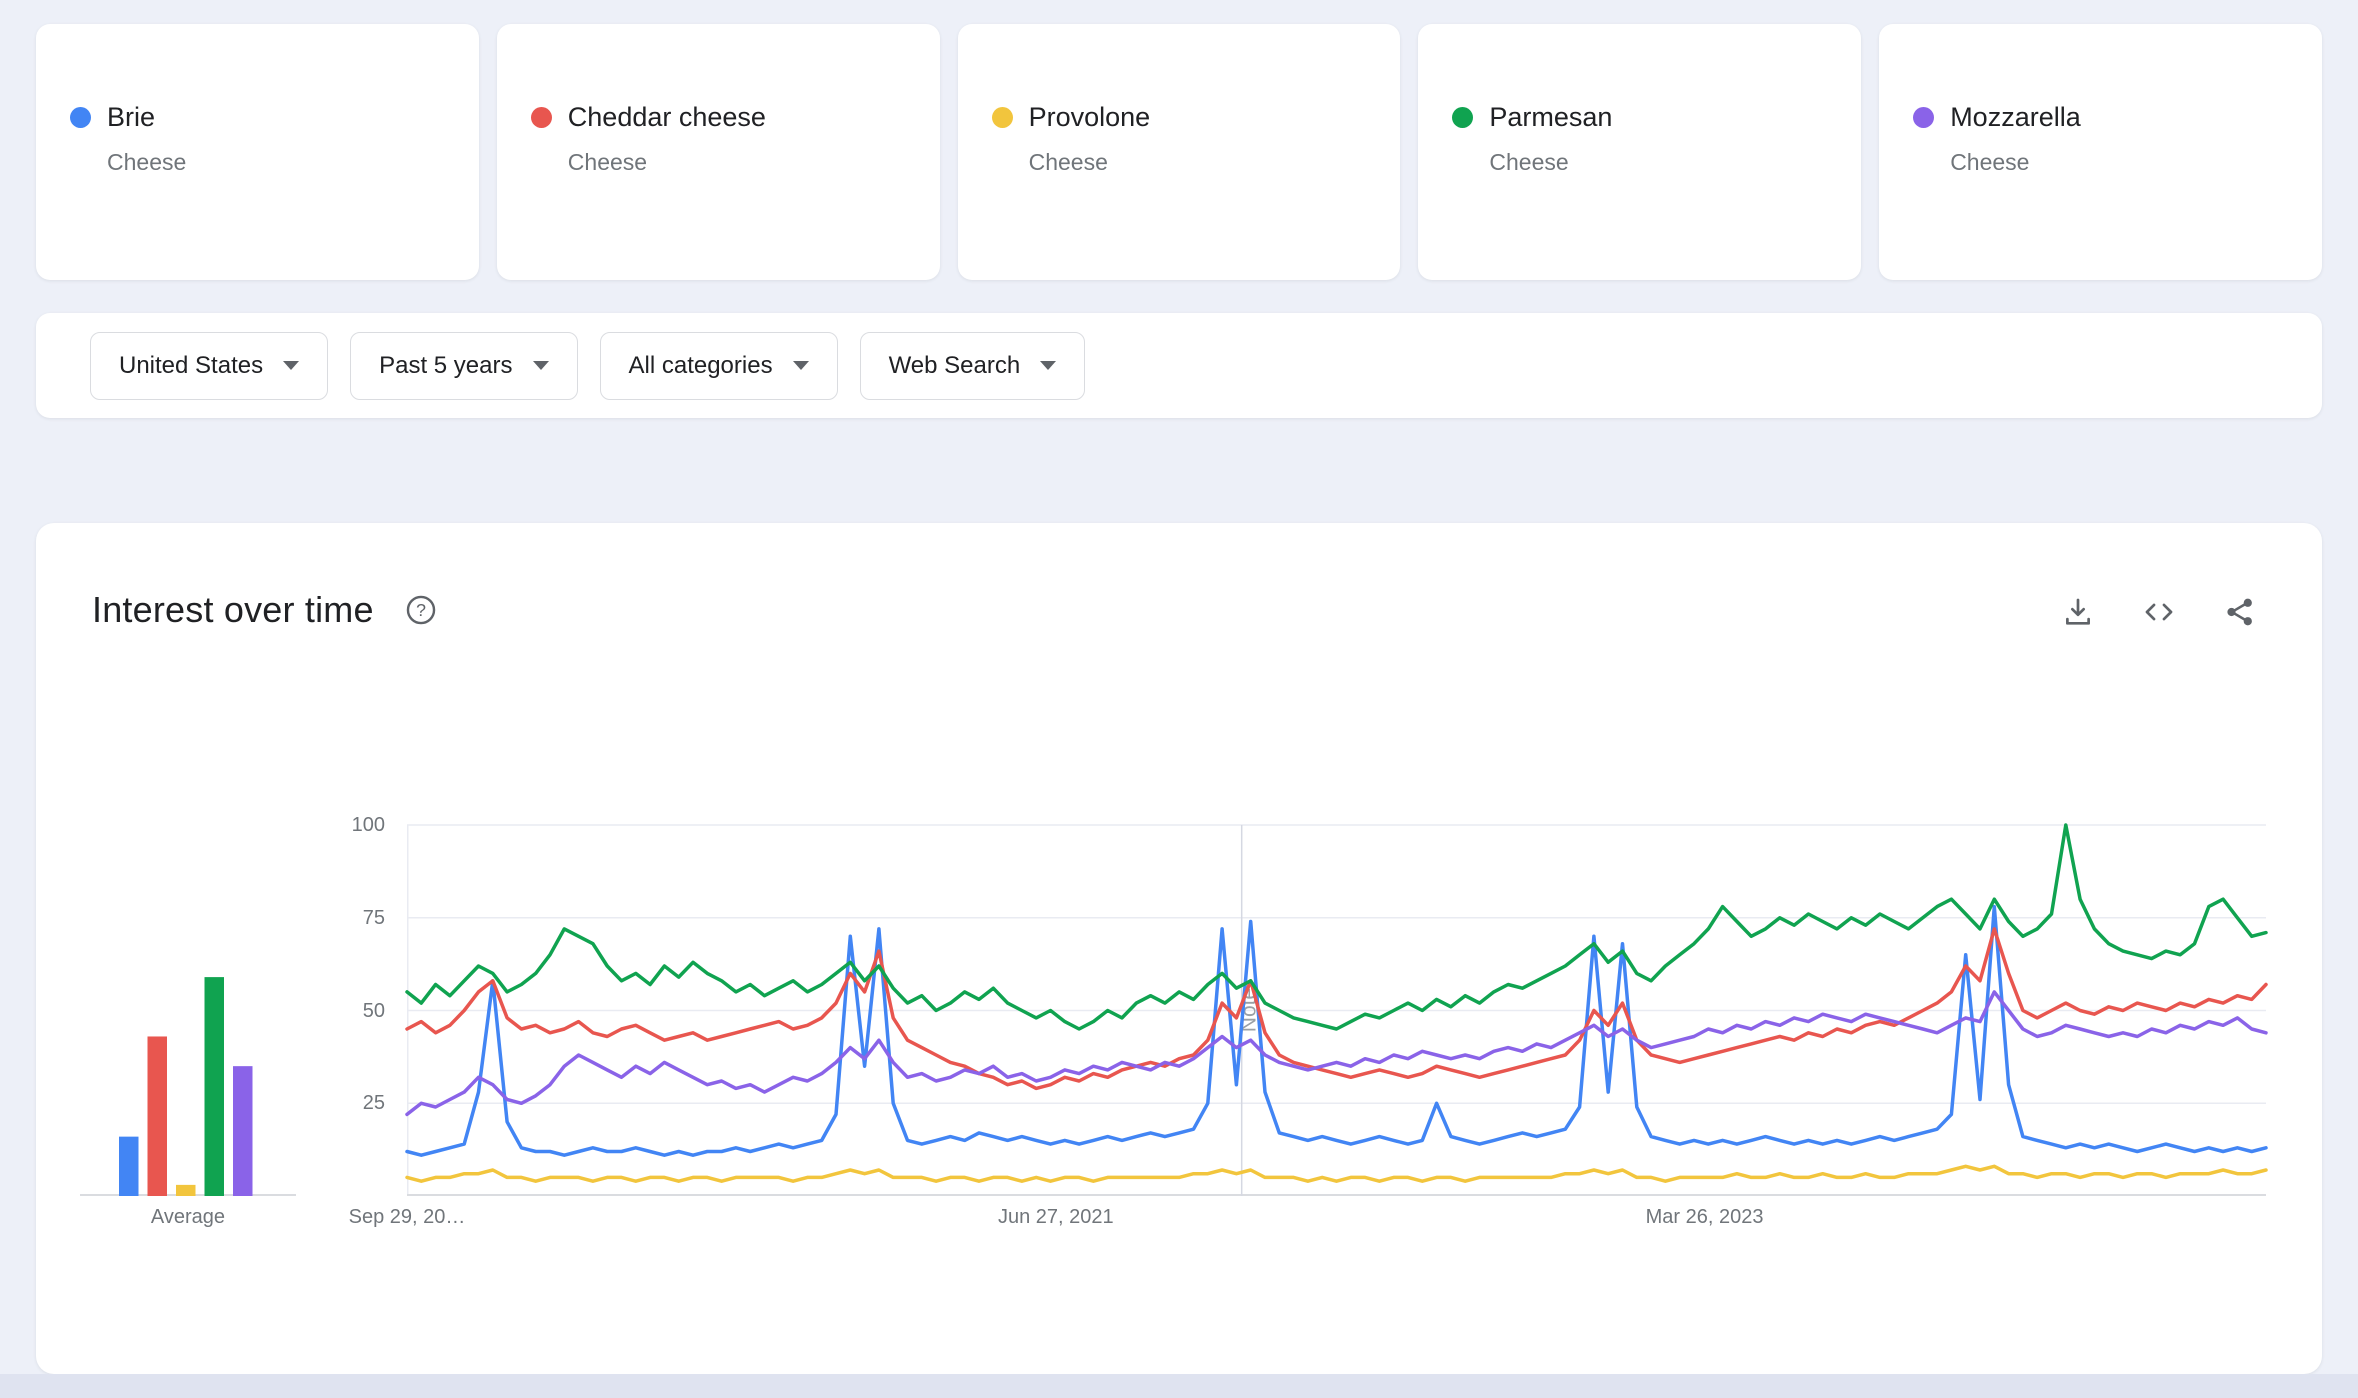 The image size is (2358, 1398). Describe the element at coordinates (2240, 612) in the screenshot. I see `share-icon` at that location.